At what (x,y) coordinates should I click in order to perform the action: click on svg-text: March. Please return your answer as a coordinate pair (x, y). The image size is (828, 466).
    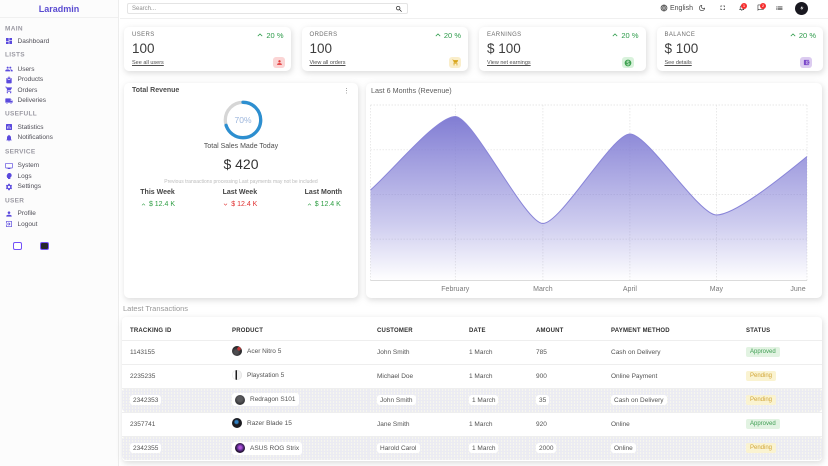
    Looking at the image, I should click on (543, 289).